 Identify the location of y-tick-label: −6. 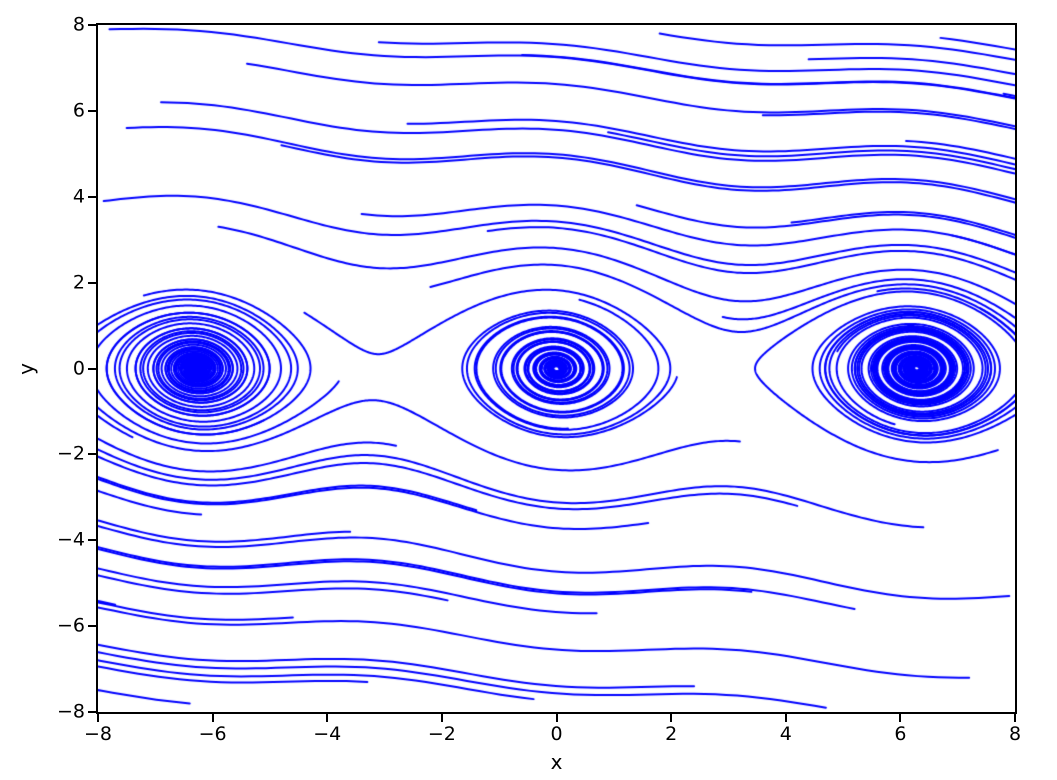
(70, 625).